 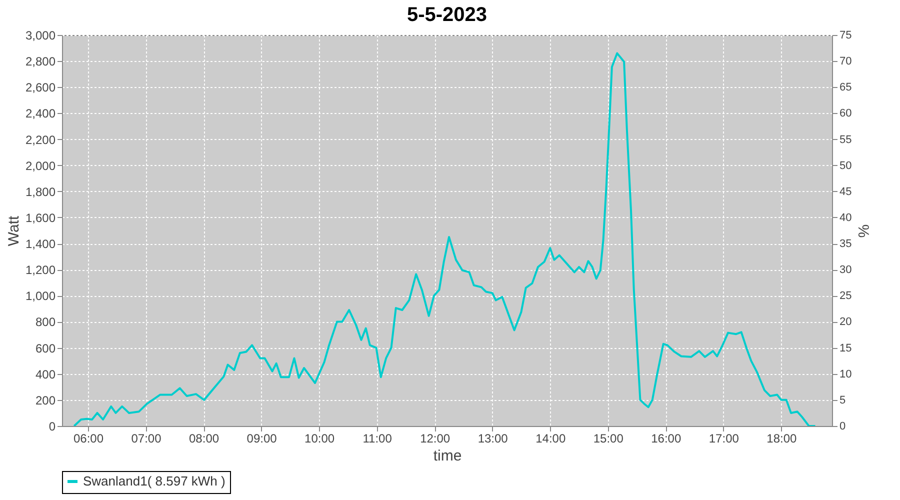 What do you see at coordinates (40, 217) in the screenshot?
I see `y-tick-label: 1,600` at bounding box center [40, 217].